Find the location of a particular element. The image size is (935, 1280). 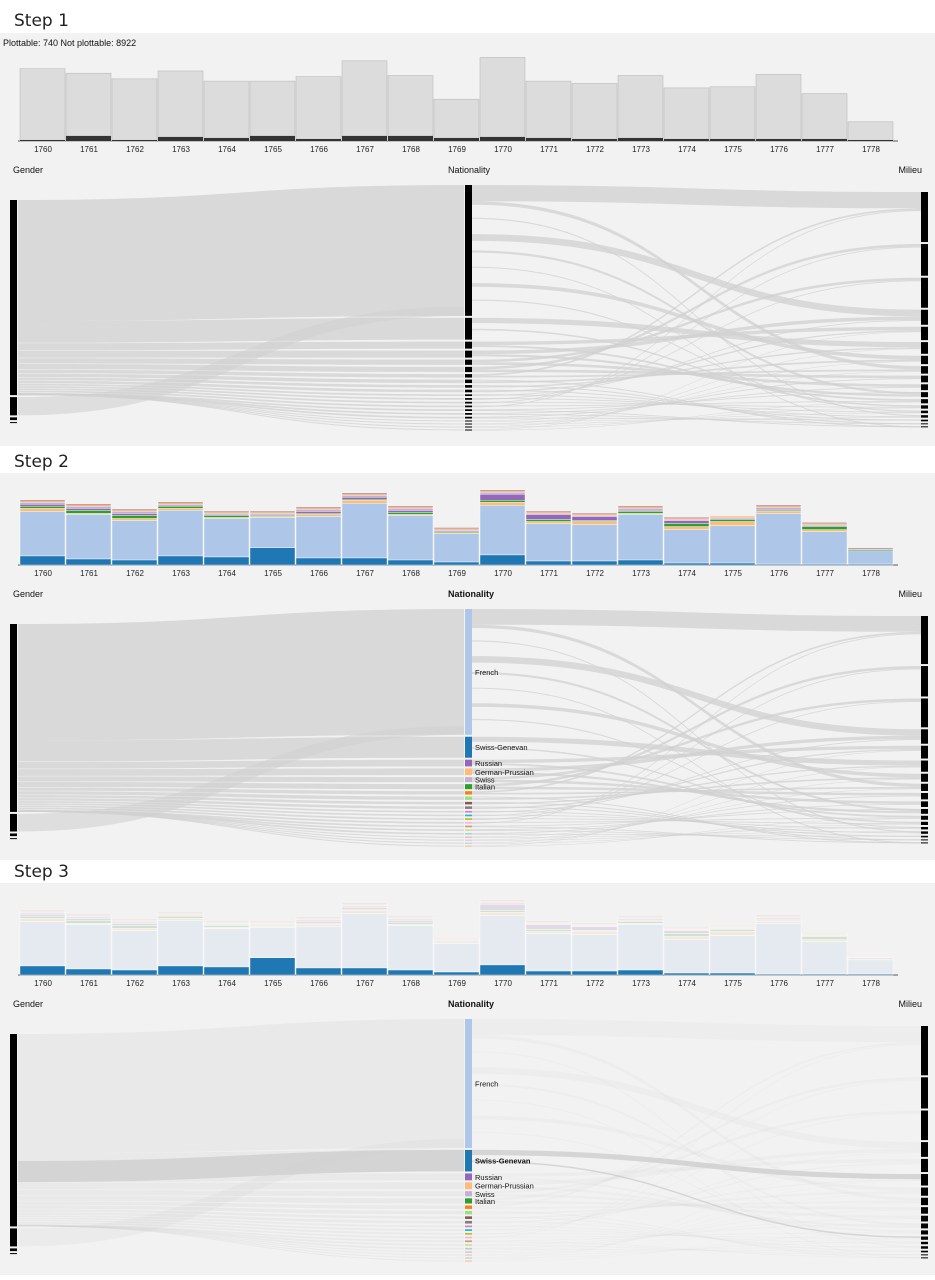

axis-label-milieu: Milieu is located at coordinates (910, 594).